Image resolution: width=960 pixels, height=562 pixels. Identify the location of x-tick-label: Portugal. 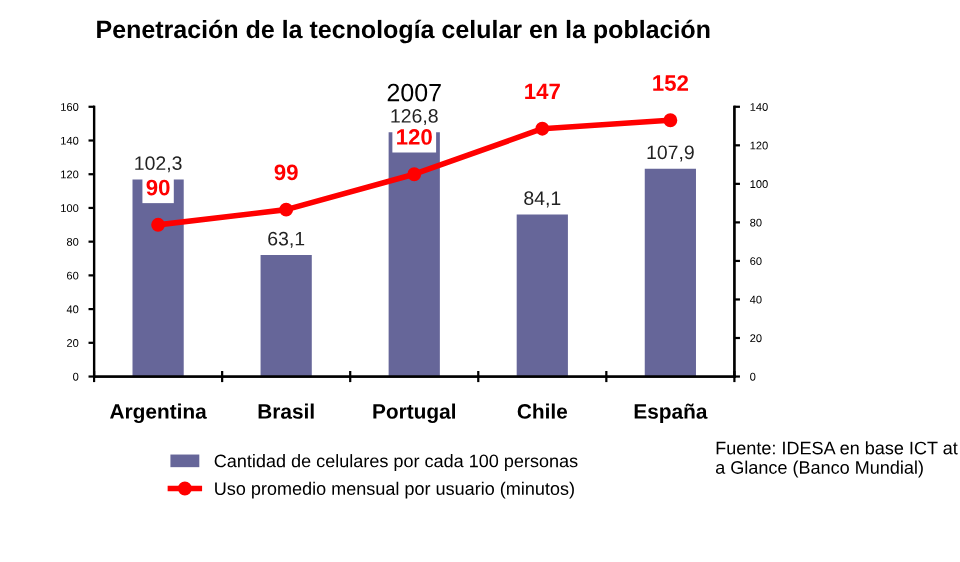
(414, 413).